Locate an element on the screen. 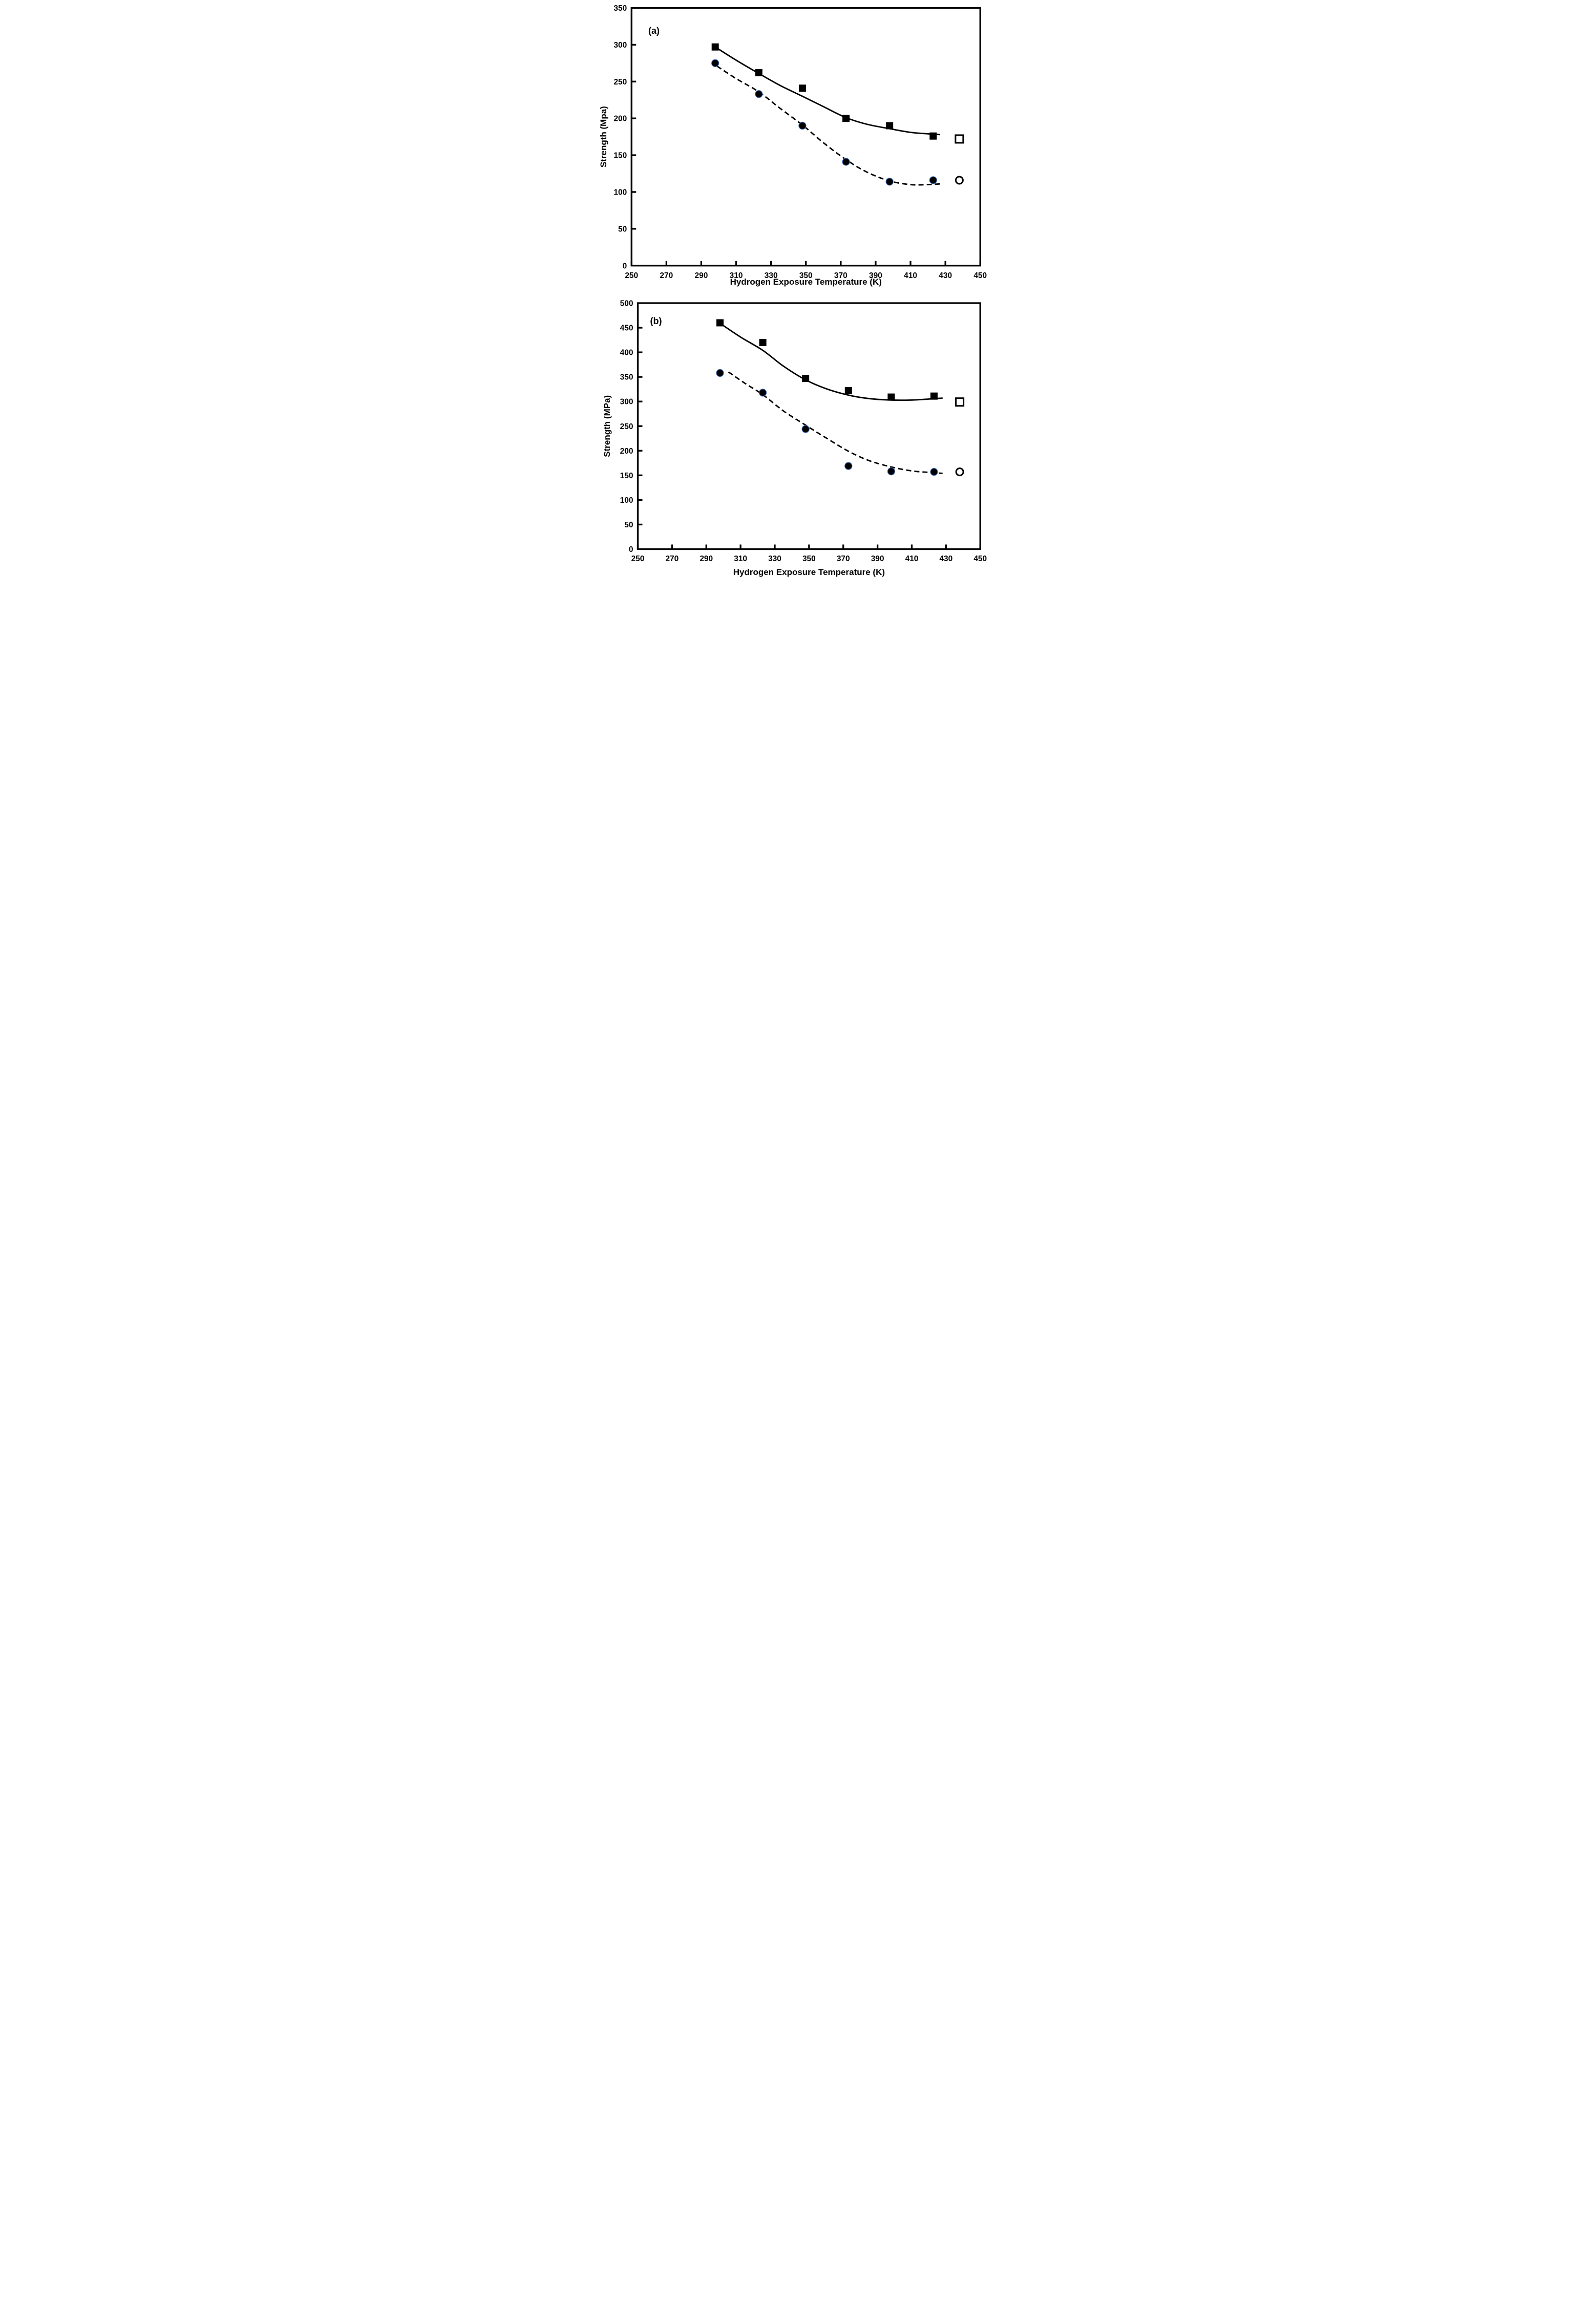 The width and height of the screenshot is (1589, 2324). y-tick-label: 400 is located at coordinates (626, 353).